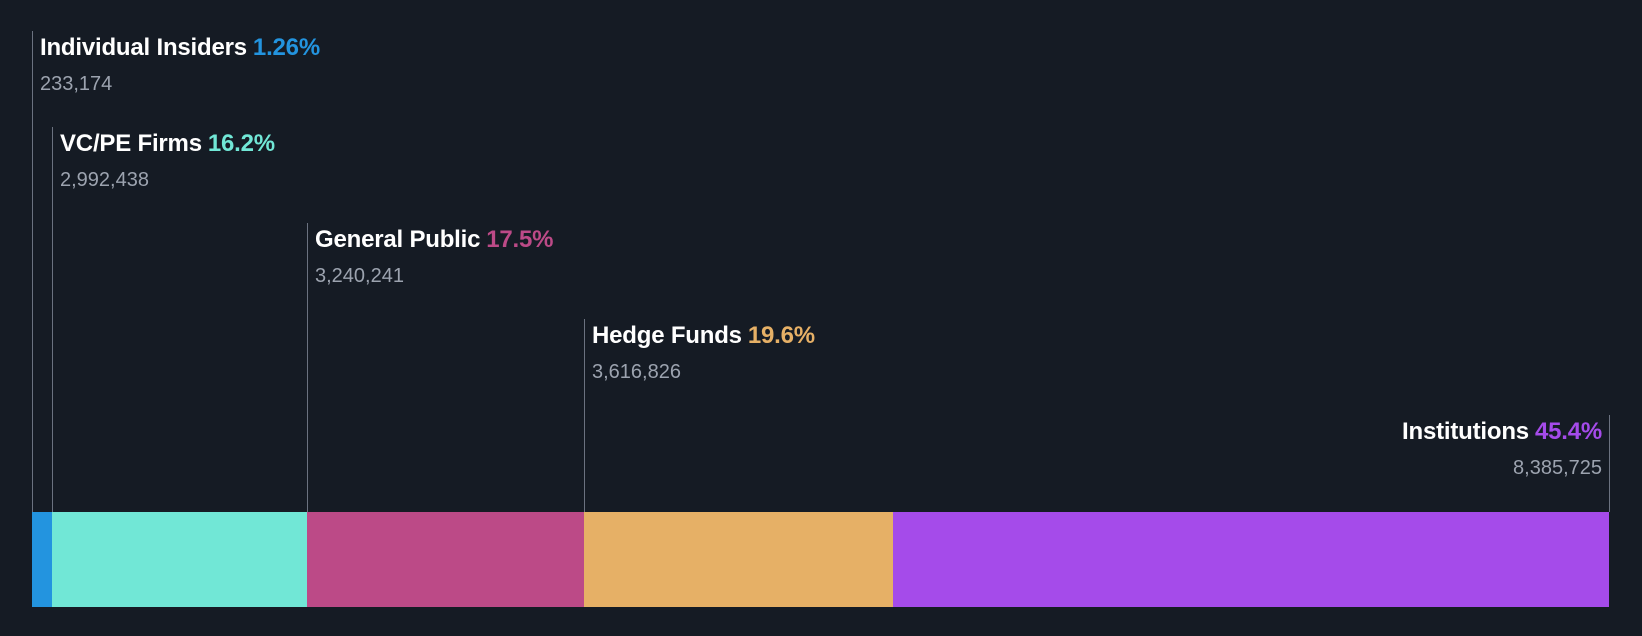  Describe the element at coordinates (42, 559) in the screenshot. I see `bar-segment-individual-insiders` at that location.